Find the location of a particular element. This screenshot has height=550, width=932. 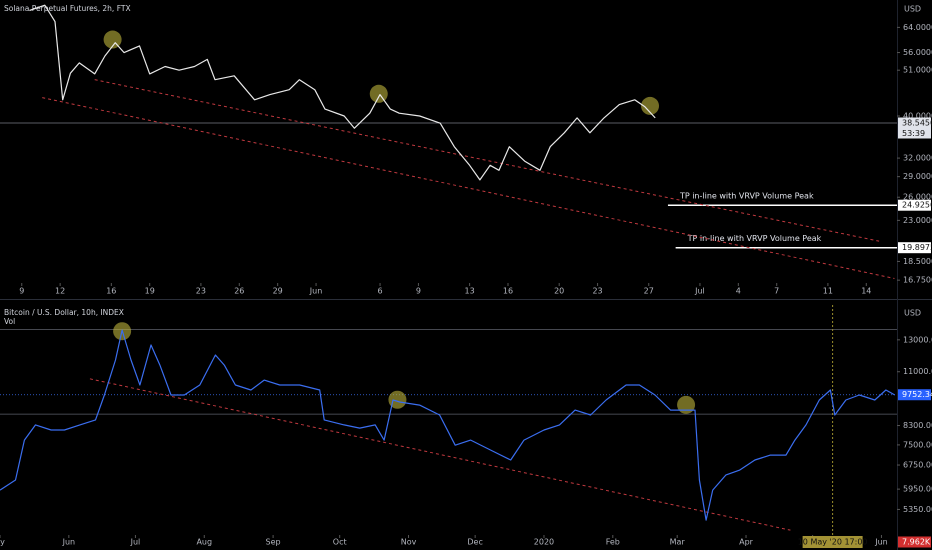

x-tick-label: 14 is located at coordinates (866, 291).